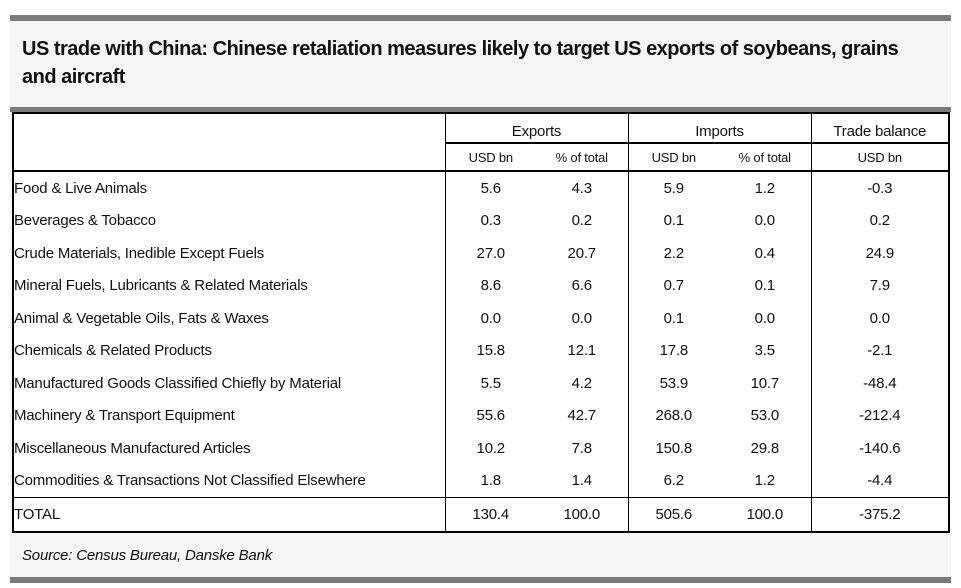 This screenshot has height=588, width=961. Describe the element at coordinates (490, 188) in the screenshot. I see `value-cell: 5.6` at that location.